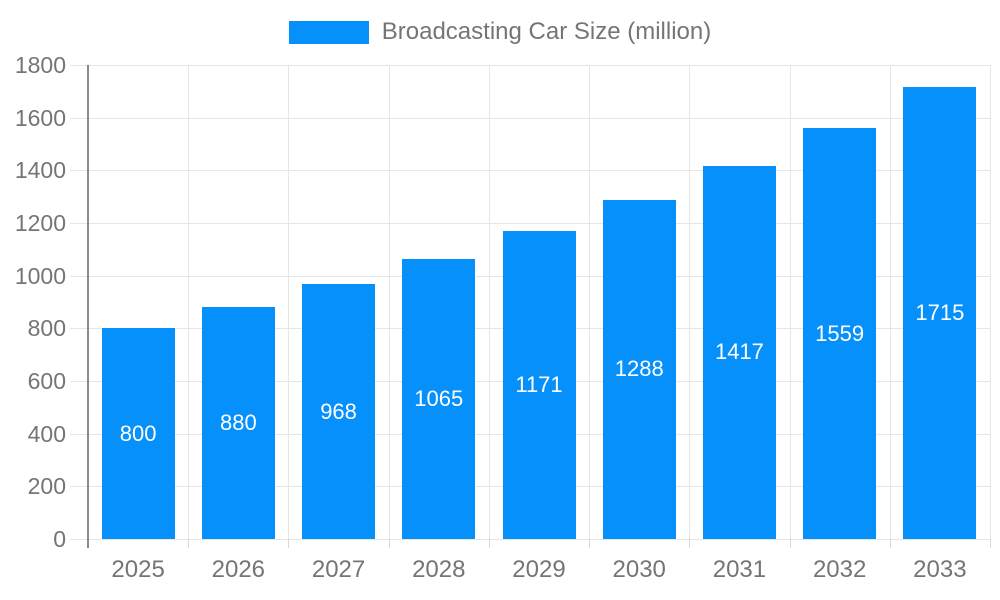 This screenshot has height=600, width=1000. What do you see at coordinates (46, 433) in the screenshot?
I see `y-axis-label: 400` at bounding box center [46, 433].